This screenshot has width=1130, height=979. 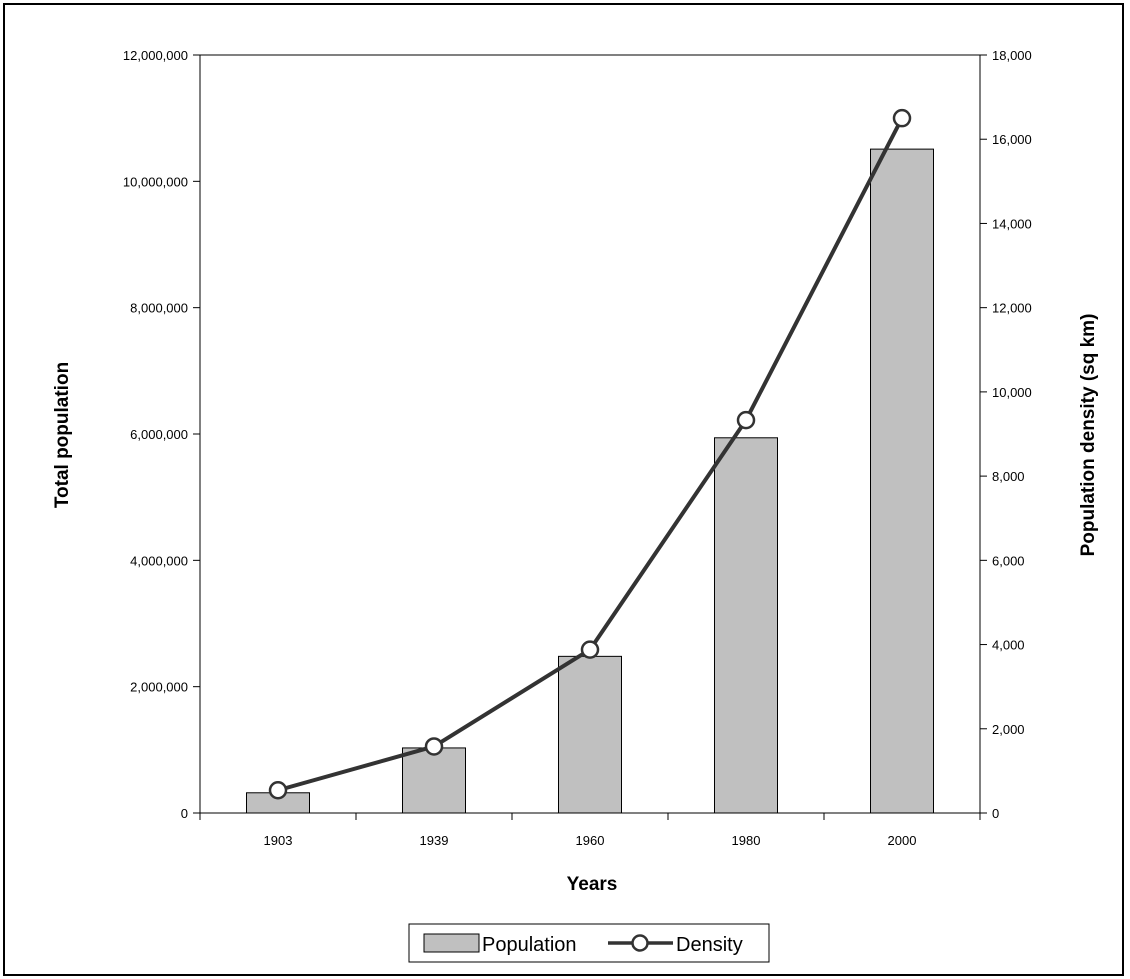 I want to click on density-point-1939, so click(x=434, y=746).